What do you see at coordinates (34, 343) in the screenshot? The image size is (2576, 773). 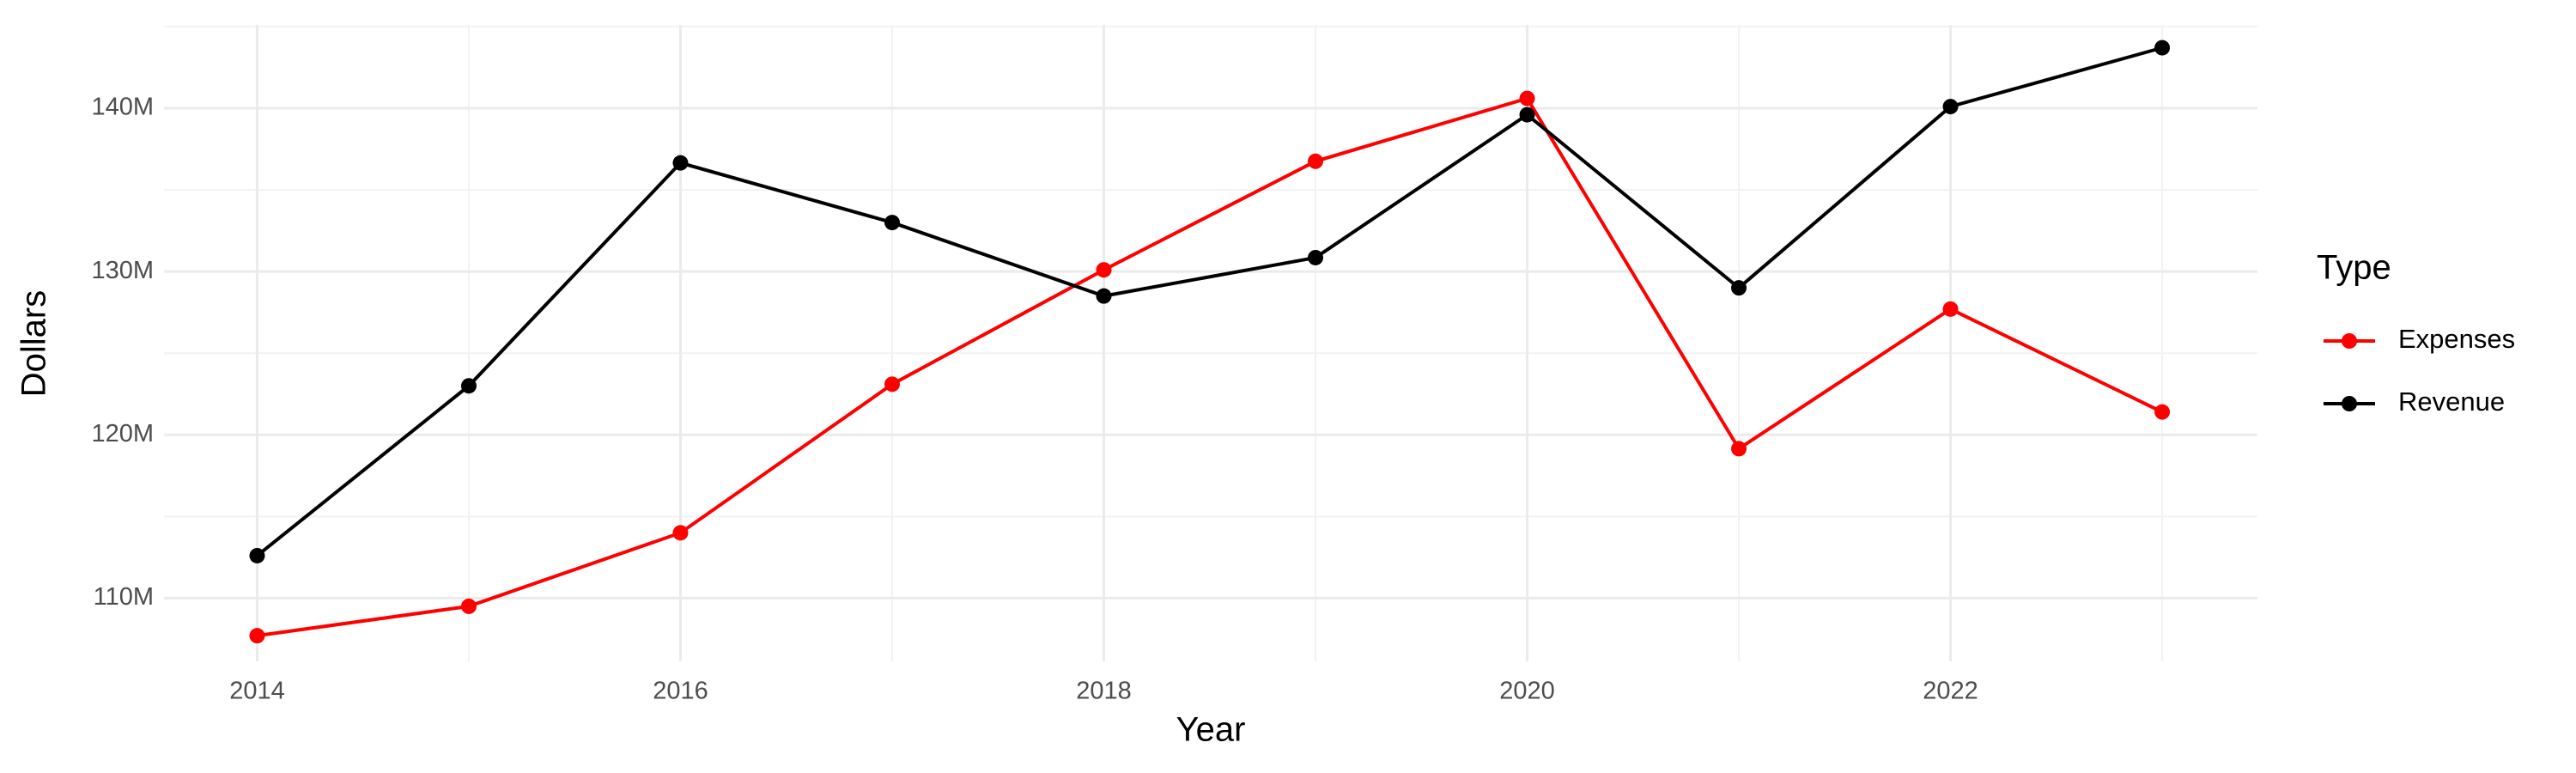 I see `y-axis-title: Dollars` at bounding box center [34, 343].